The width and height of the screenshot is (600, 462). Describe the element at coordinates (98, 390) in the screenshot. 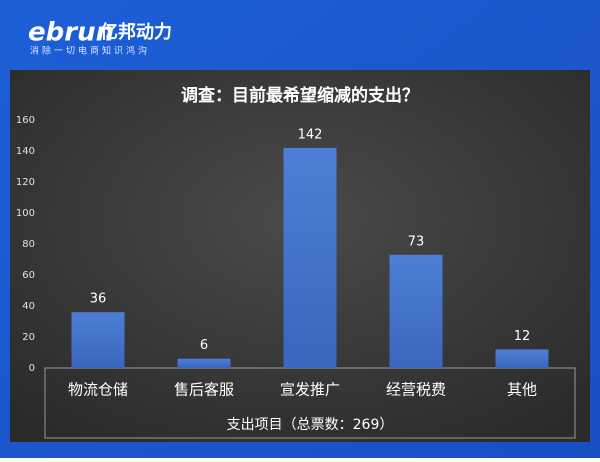

I see `x-tick-label: 物流仓储` at that location.